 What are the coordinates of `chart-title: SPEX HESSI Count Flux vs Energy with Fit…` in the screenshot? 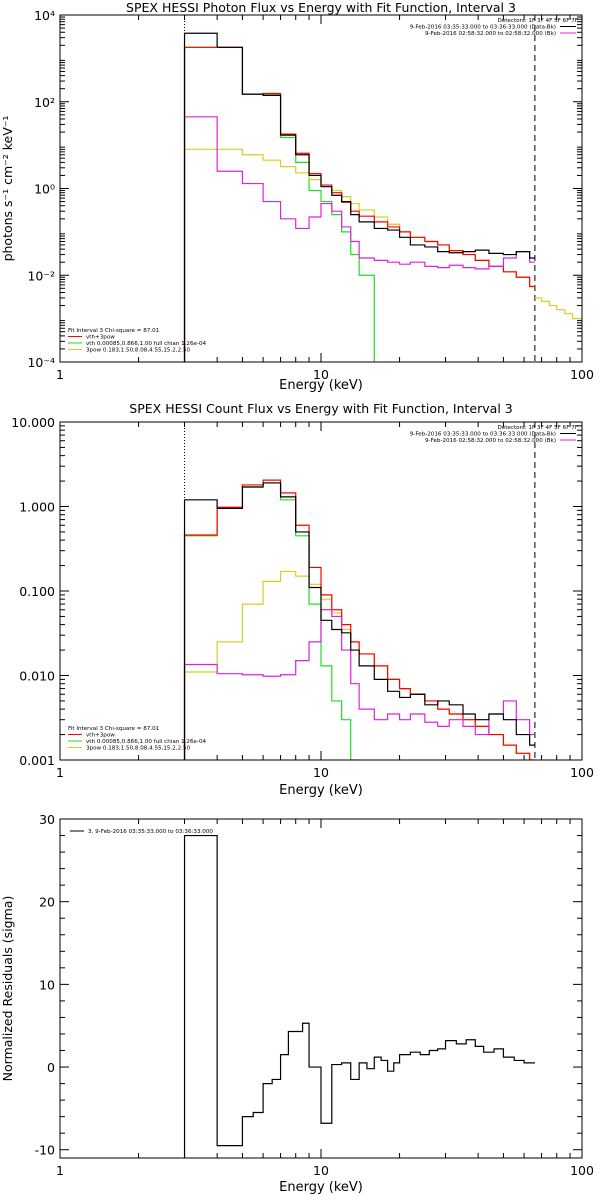 It's located at (320, 408).